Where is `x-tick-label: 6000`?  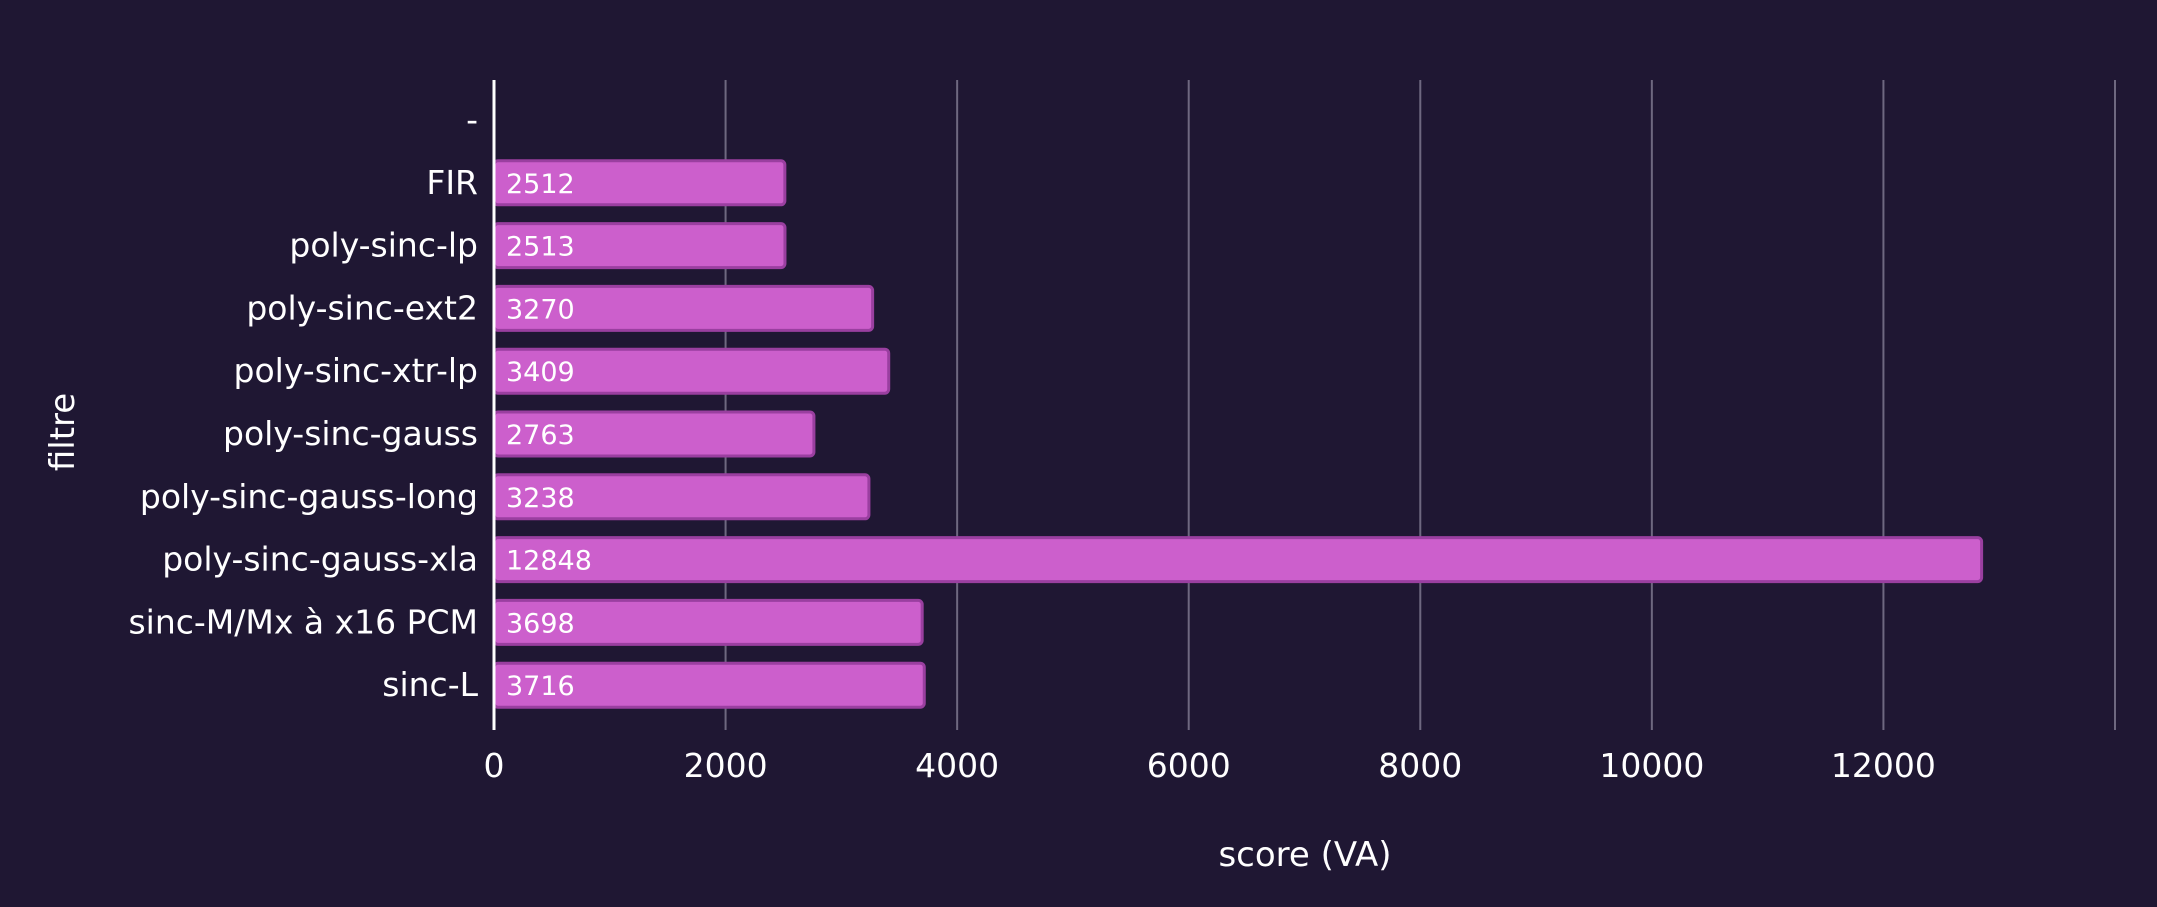
x-tick-label: 6000 is located at coordinates (1189, 765).